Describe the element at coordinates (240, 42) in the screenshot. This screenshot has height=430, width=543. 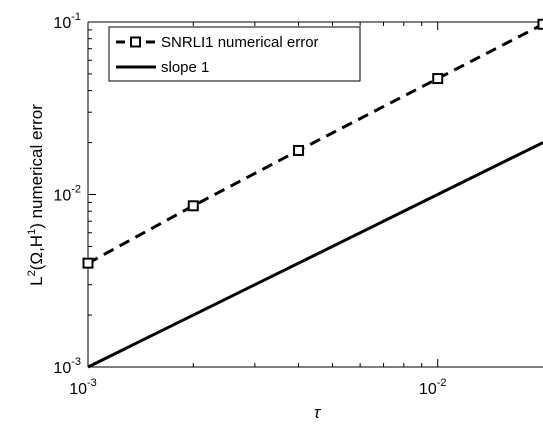
I see `legend-label-series-0: SNRLI1 numerical error` at that location.